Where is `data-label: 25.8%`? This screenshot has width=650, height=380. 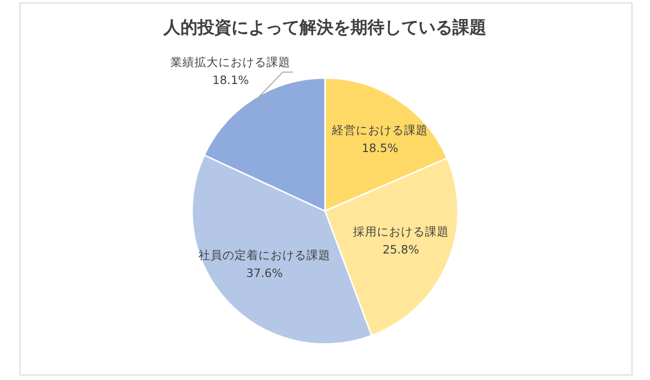 data-label: 25.8% is located at coordinates (401, 249).